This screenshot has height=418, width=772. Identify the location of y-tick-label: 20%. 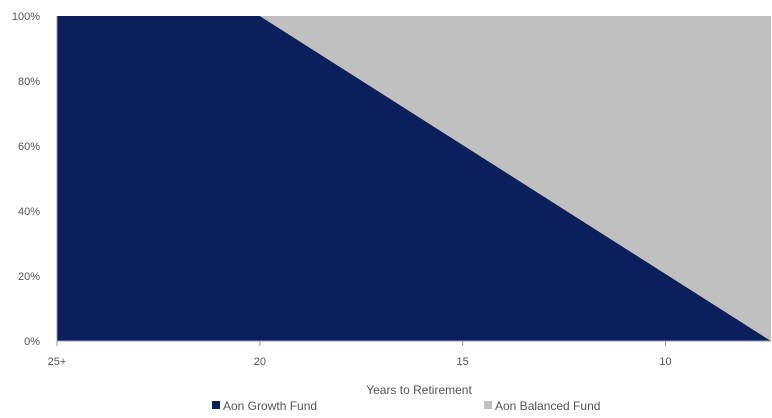
(29, 277).